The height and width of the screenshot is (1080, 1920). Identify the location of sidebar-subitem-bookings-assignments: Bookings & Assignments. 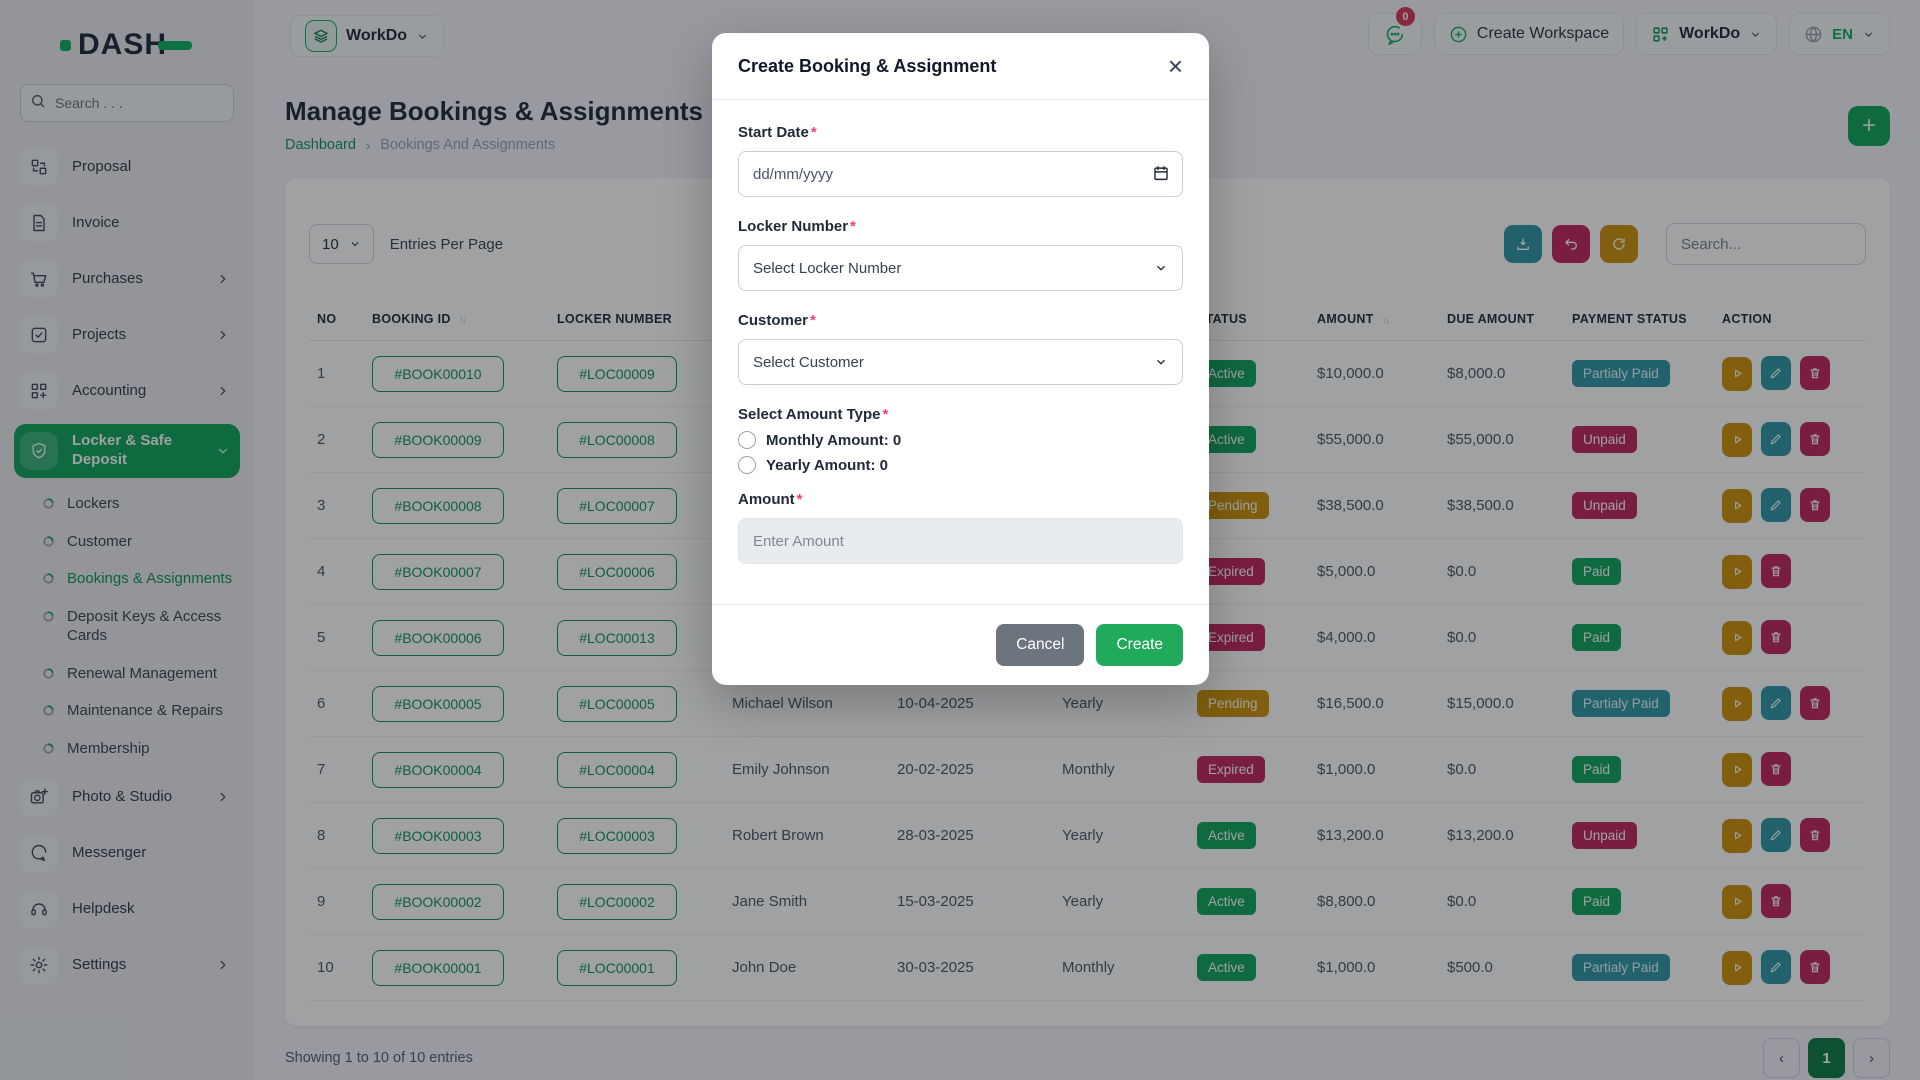
(127, 579).